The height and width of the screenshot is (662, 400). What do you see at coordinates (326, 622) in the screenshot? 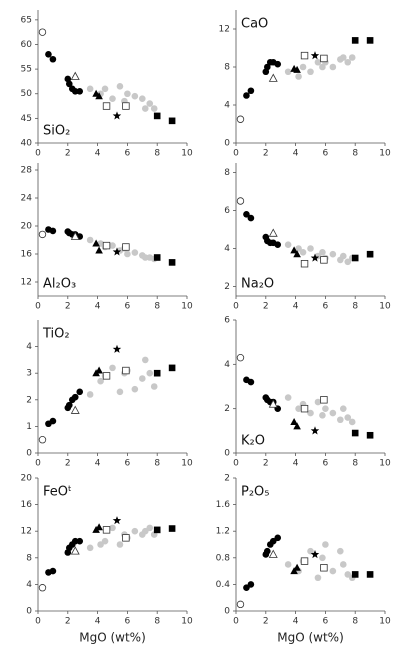
I see `x-tick-label: 6` at bounding box center [326, 622].